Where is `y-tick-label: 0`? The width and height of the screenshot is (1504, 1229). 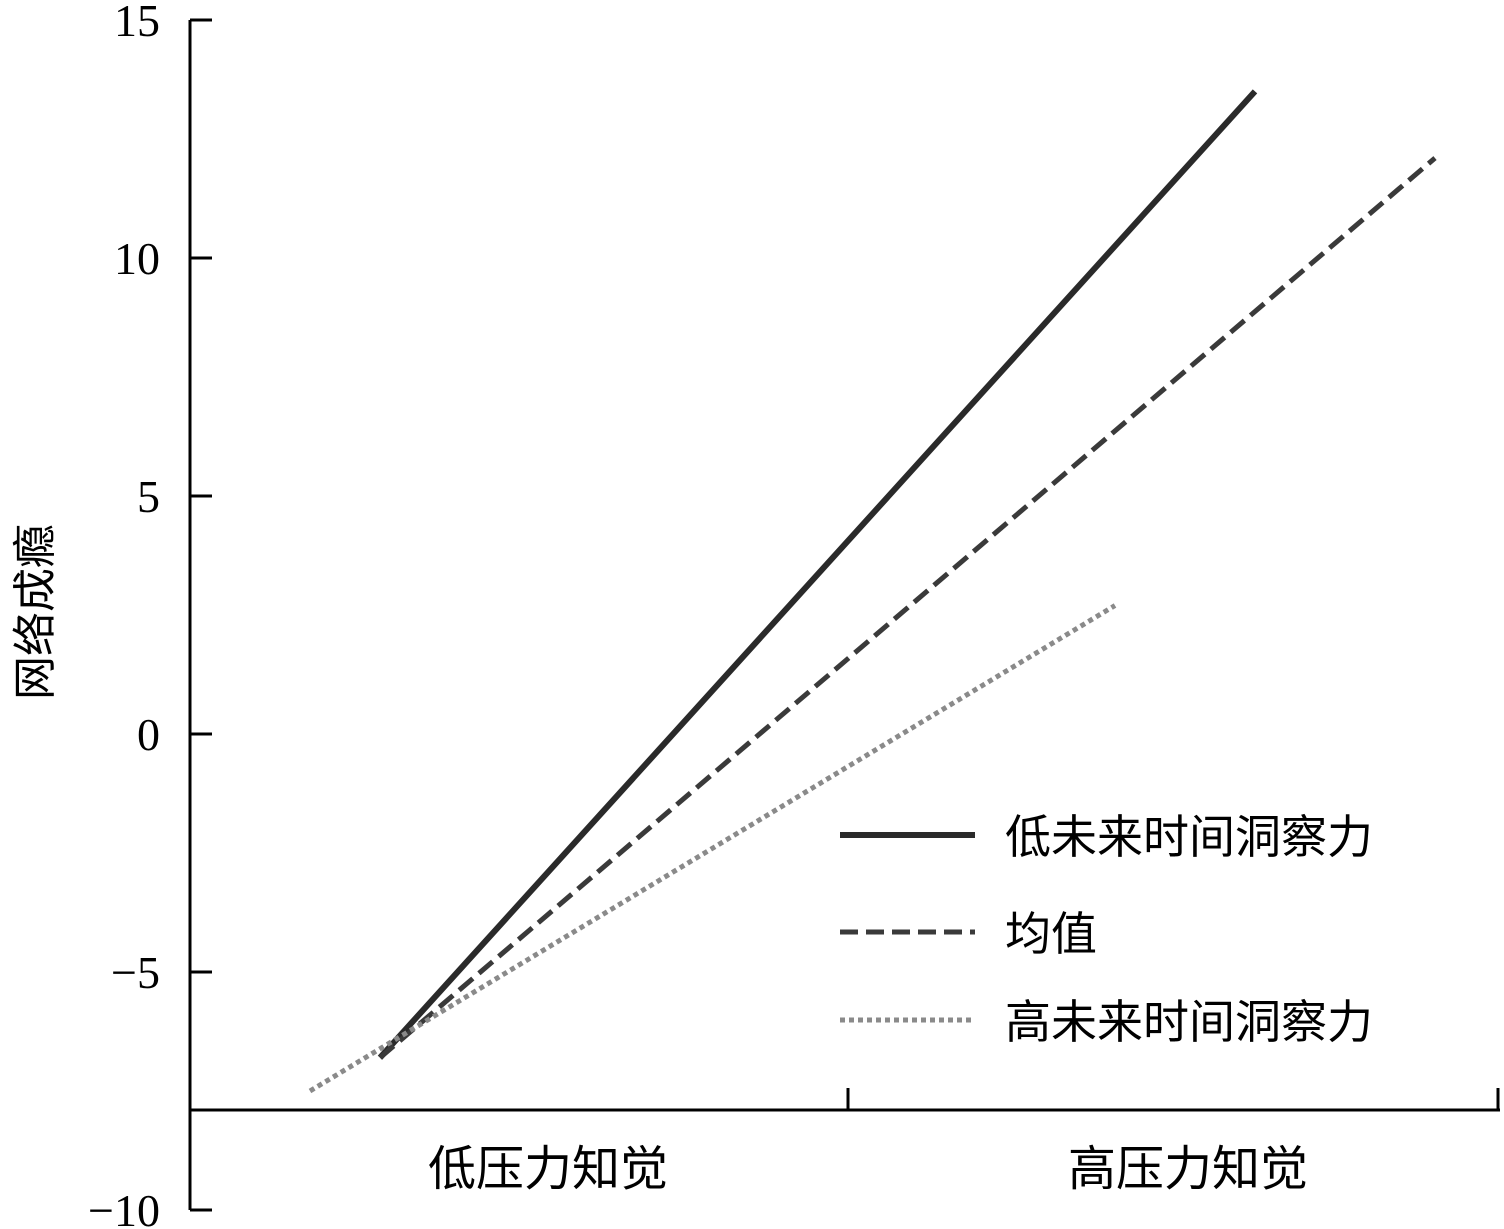 y-tick-label: 0 is located at coordinates (148, 734).